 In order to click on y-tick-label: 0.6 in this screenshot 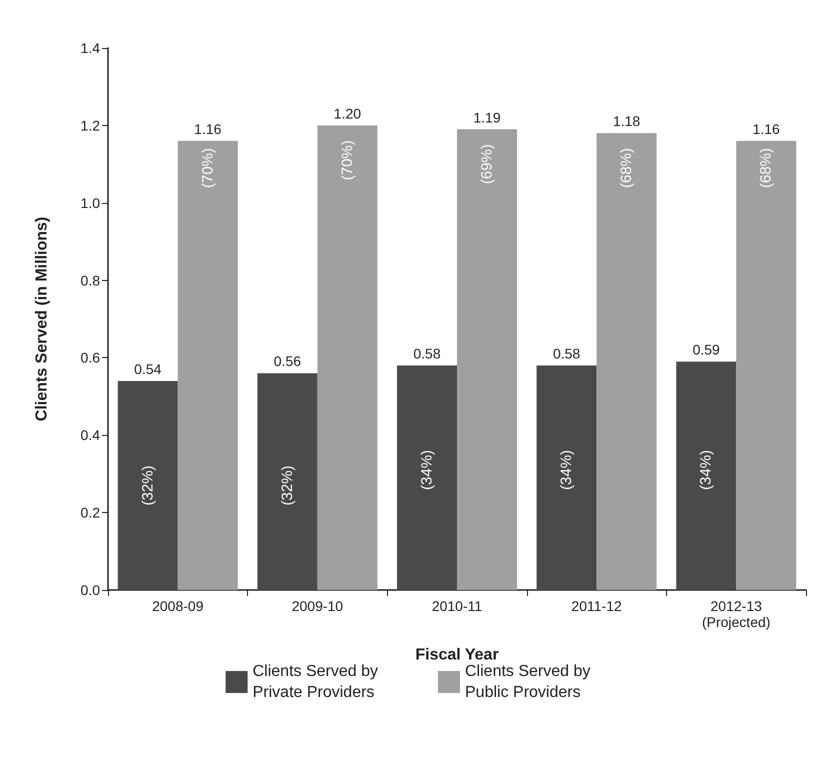, I will do `click(90, 358)`.